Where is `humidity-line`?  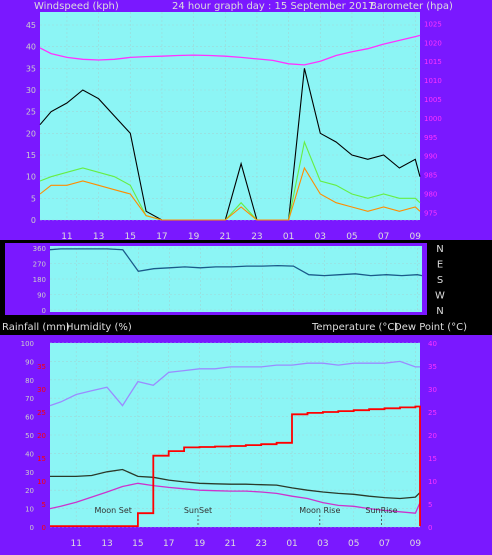 humidity-line is located at coordinates (234, 383).